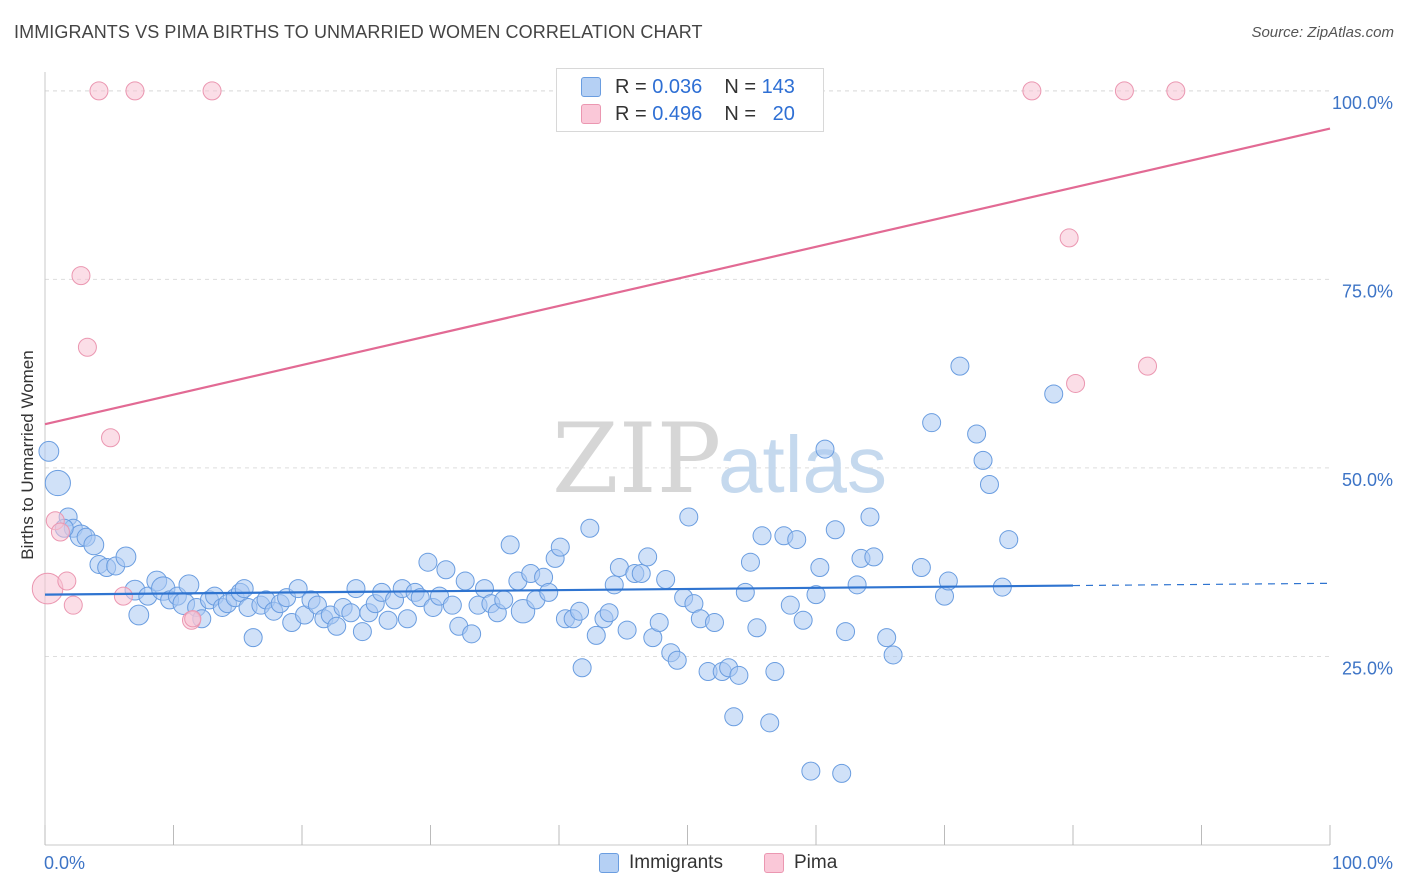 This screenshot has height=892, width=1406. What do you see at coordinates (1362, 863) in the screenshot?
I see `x-tick-label: 100.0%` at bounding box center [1362, 863].